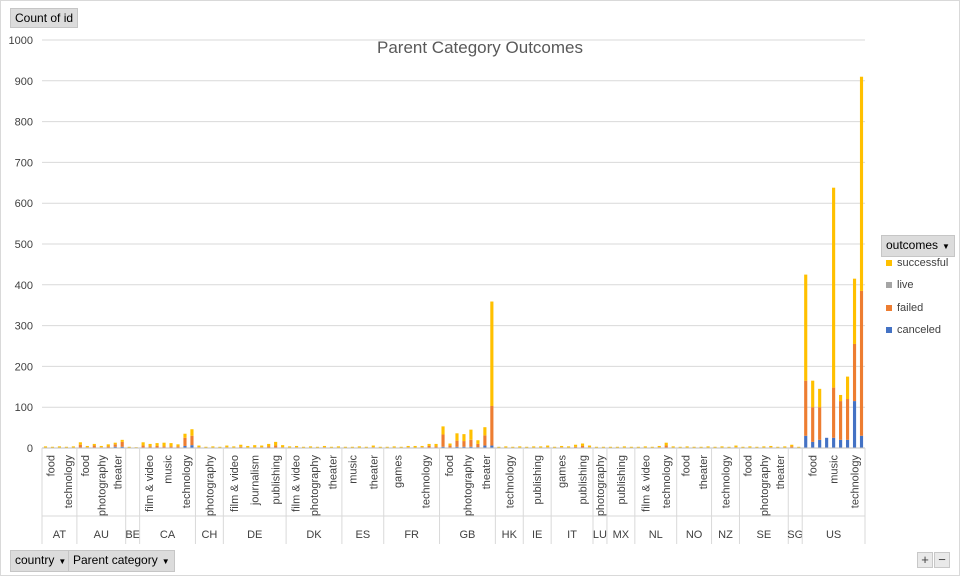  Describe the element at coordinates (24, 327) in the screenshot. I see `y-tick-label: 300` at that location.